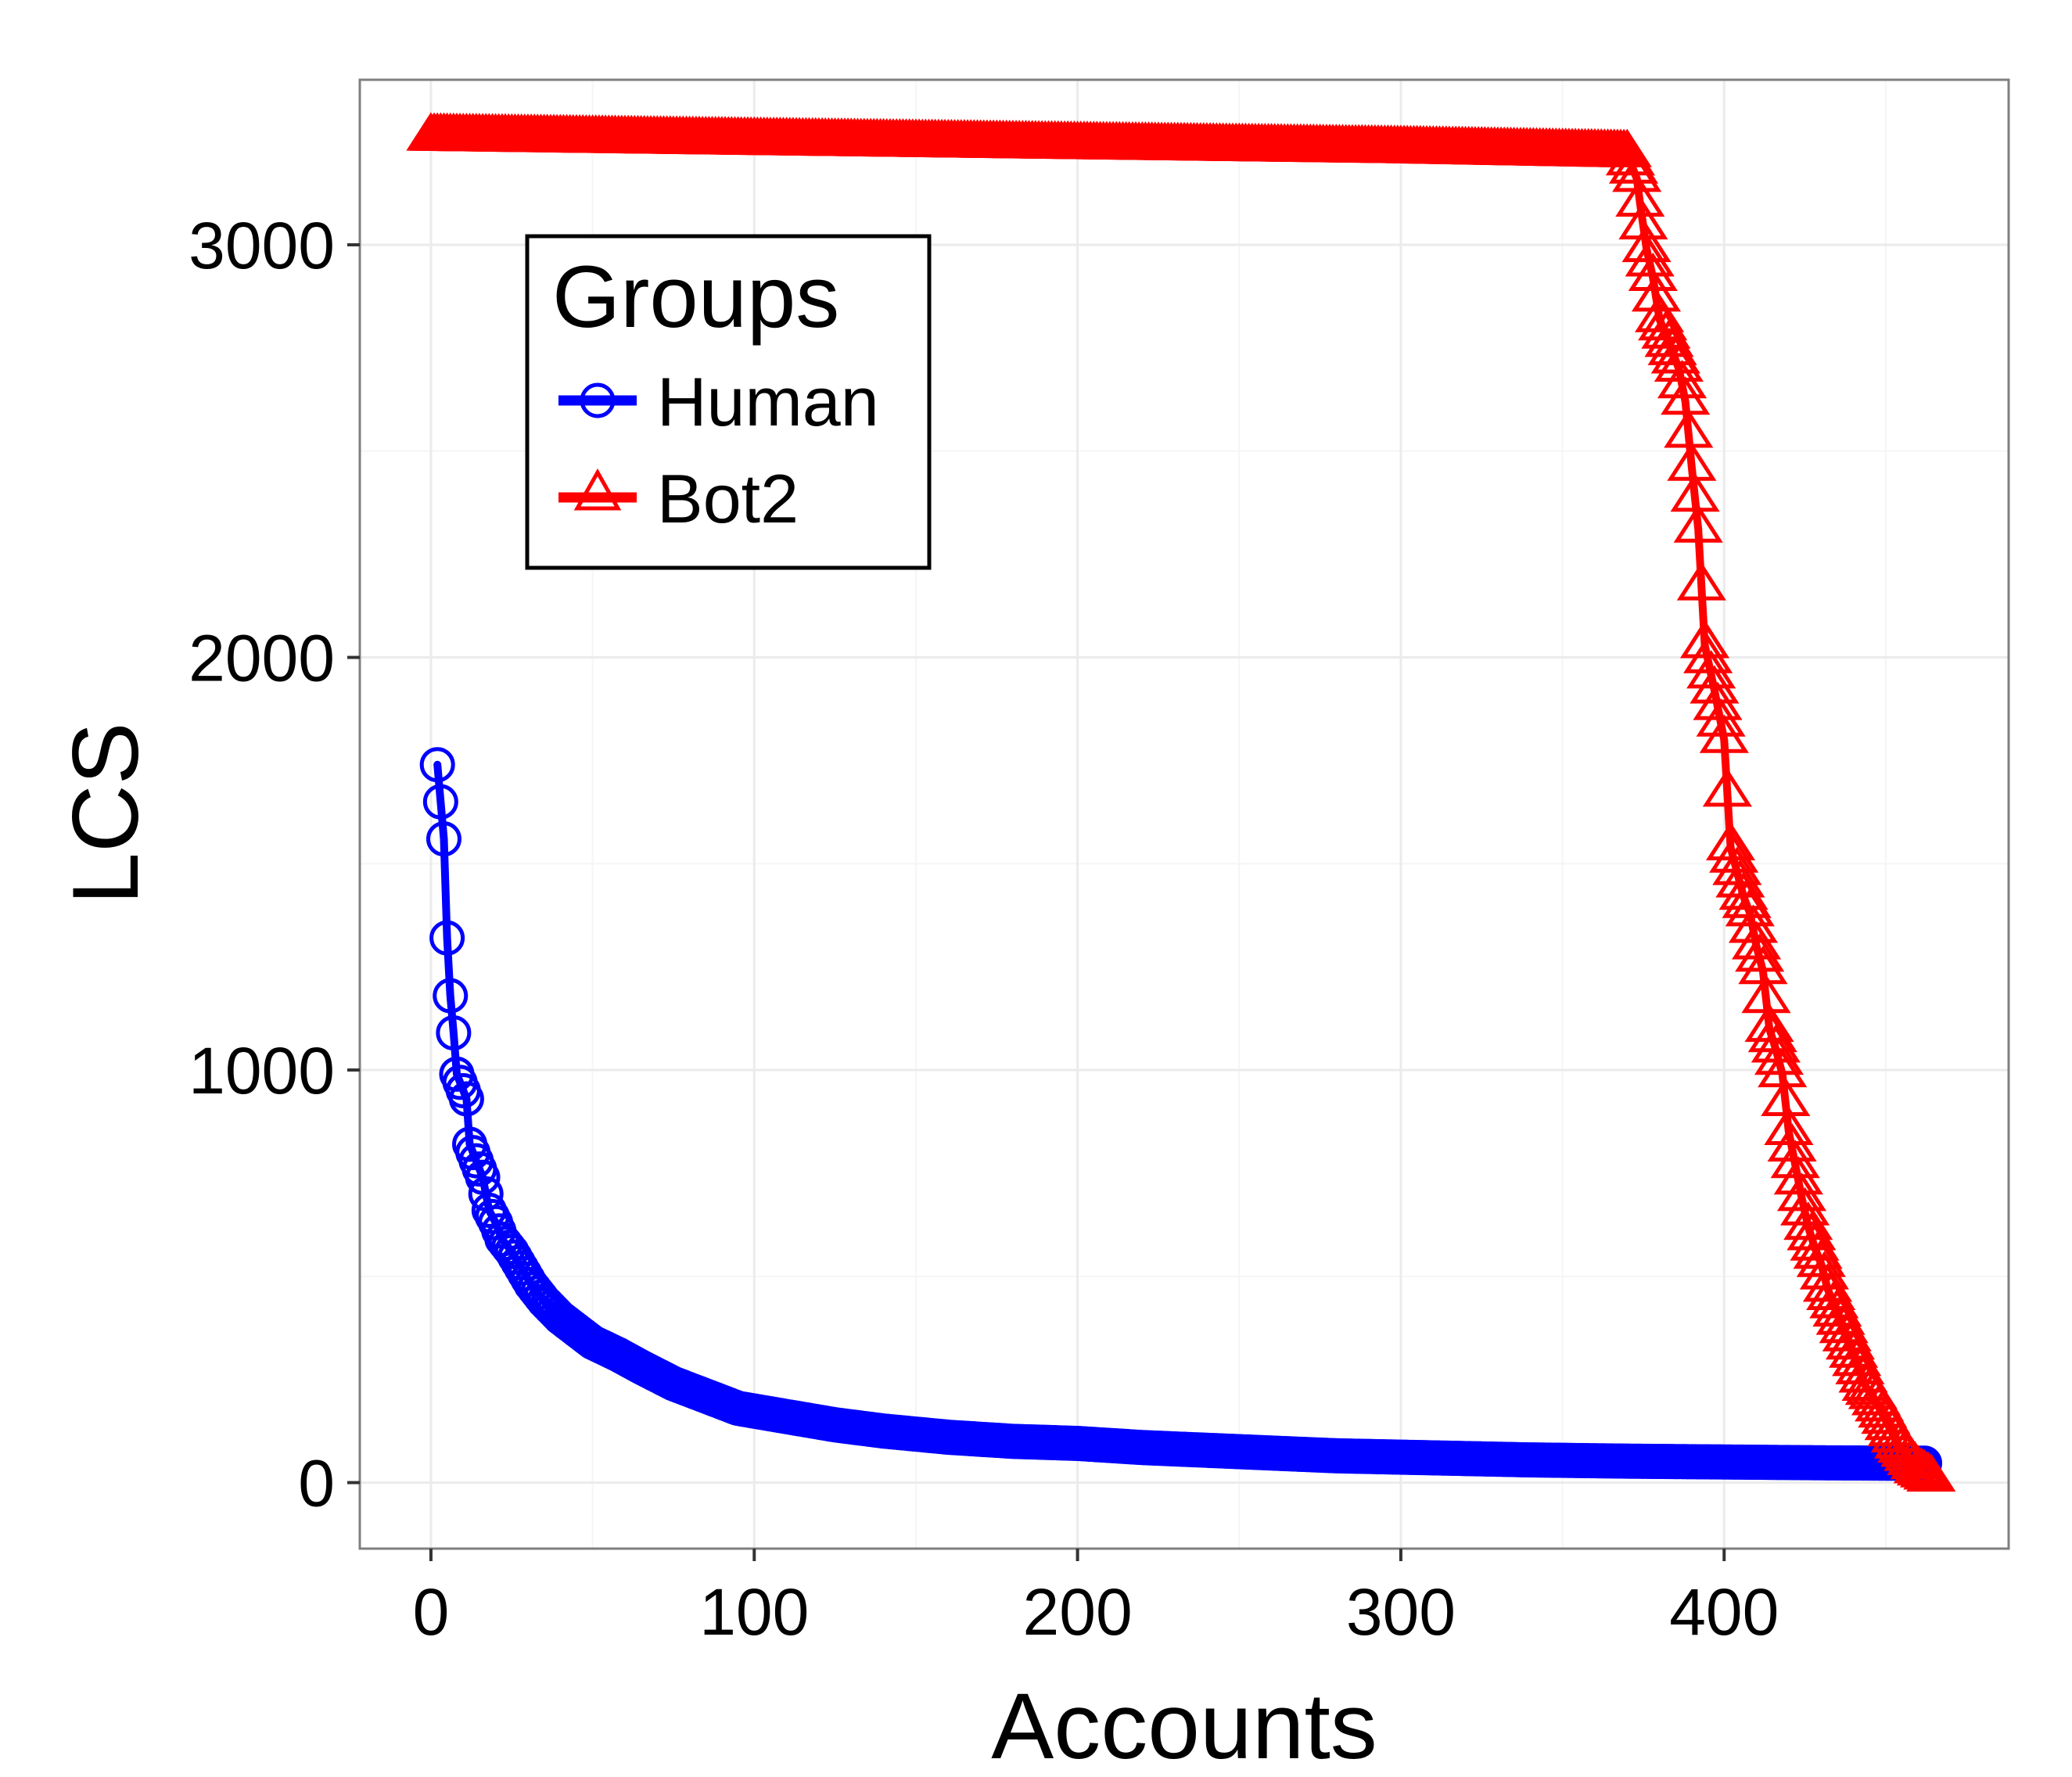  What do you see at coordinates (432, 1612) in the screenshot?
I see `x-tick-label: 0` at bounding box center [432, 1612].